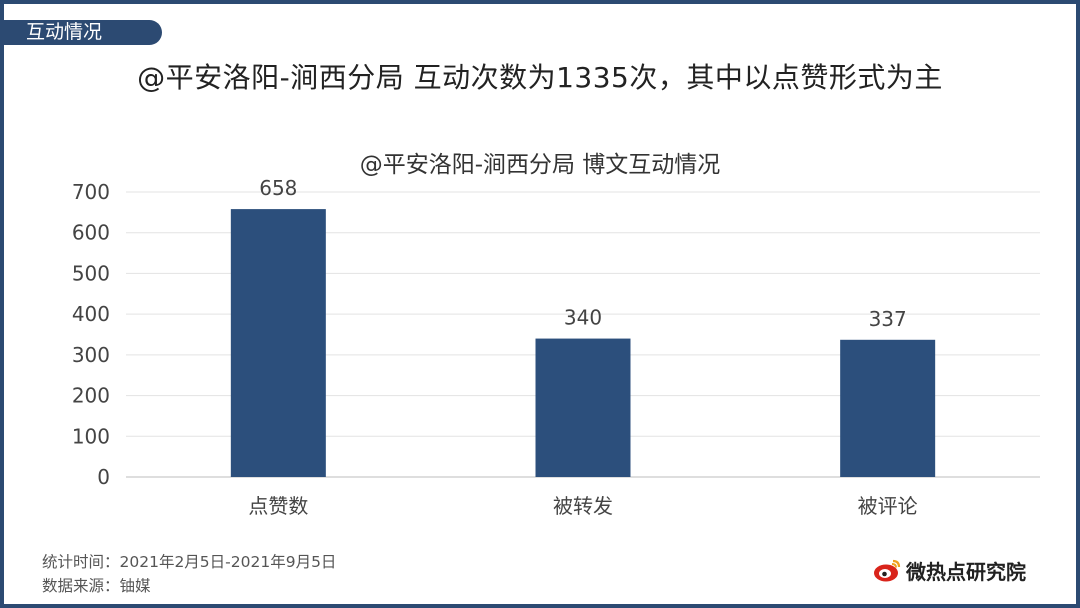  What do you see at coordinates (278, 188) in the screenshot?
I see `bar-value-label: 658` at bounding box center [278, 188].